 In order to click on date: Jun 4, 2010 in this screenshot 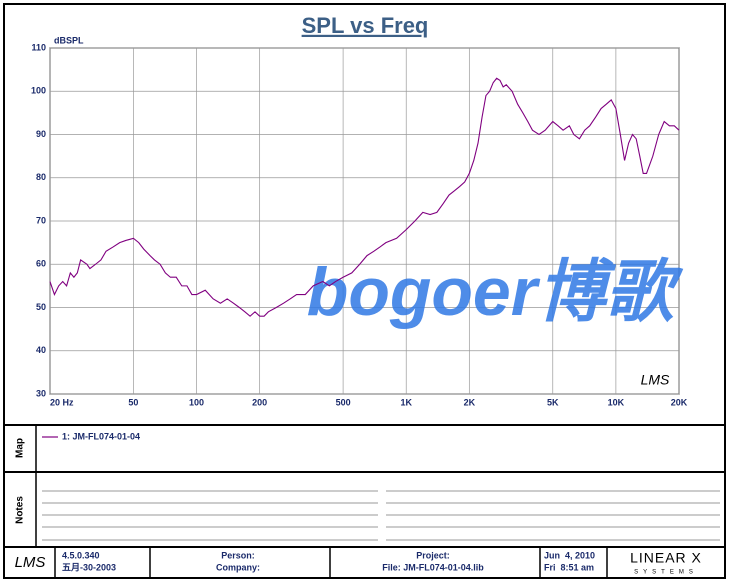, I will do `click(569, 555)`.